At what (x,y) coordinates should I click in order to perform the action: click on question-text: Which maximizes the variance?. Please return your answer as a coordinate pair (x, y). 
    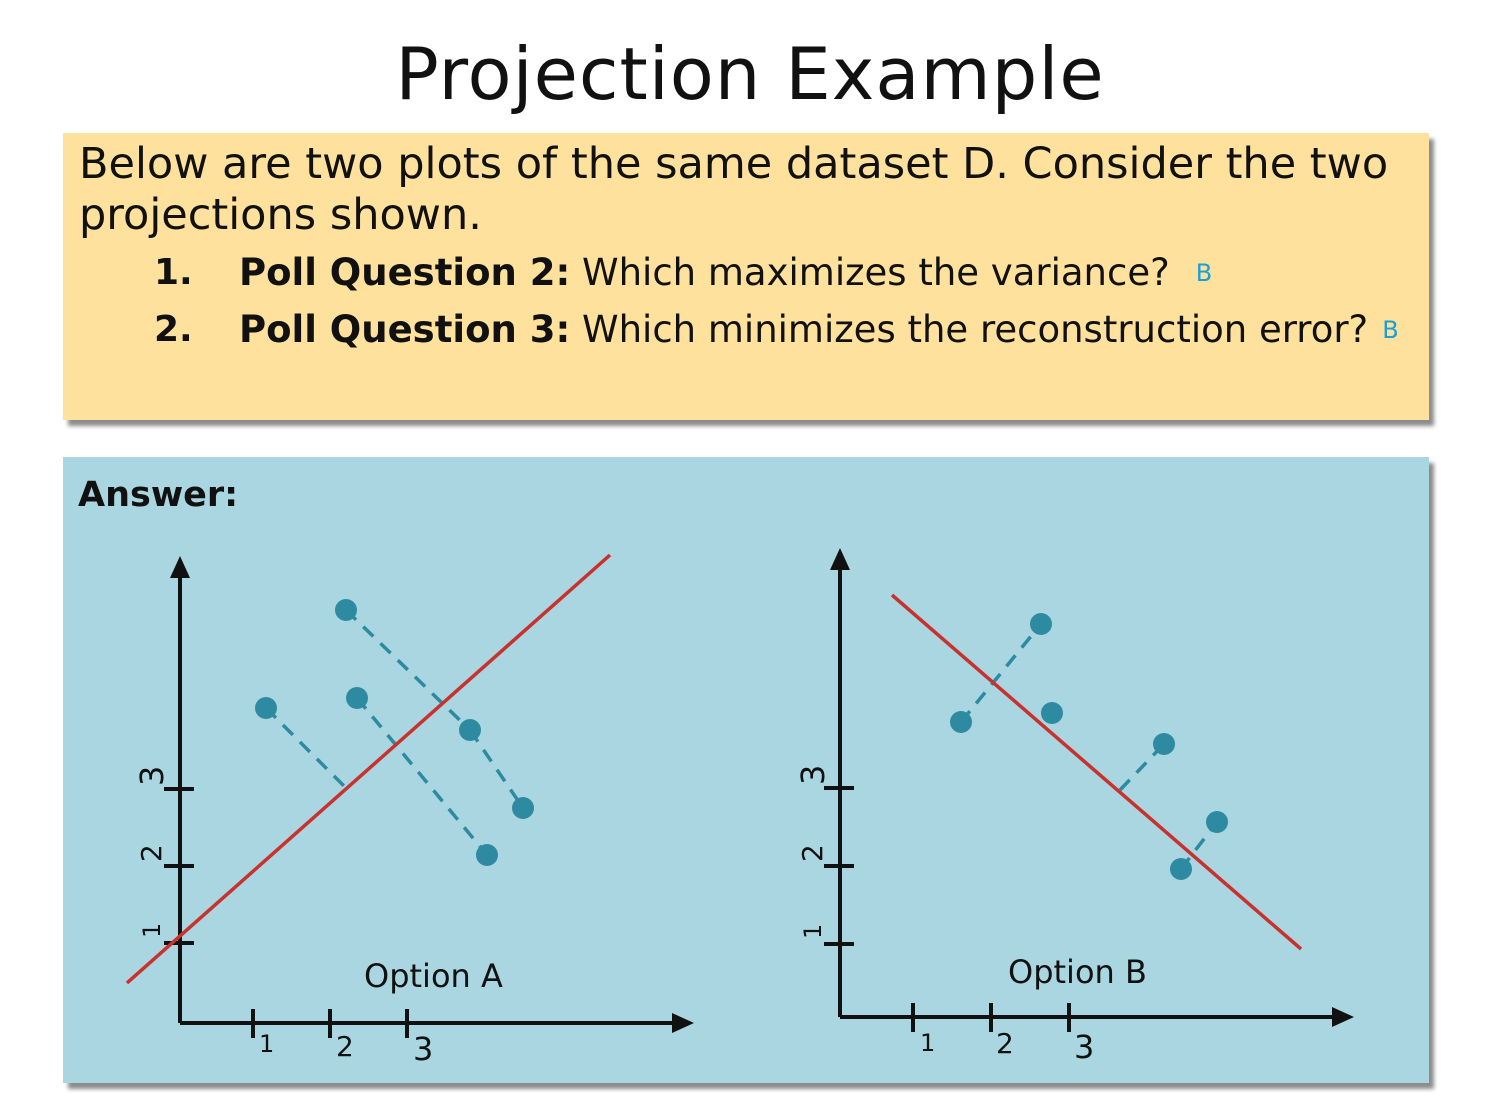
    Looking at the image, I should click on (870, 272).